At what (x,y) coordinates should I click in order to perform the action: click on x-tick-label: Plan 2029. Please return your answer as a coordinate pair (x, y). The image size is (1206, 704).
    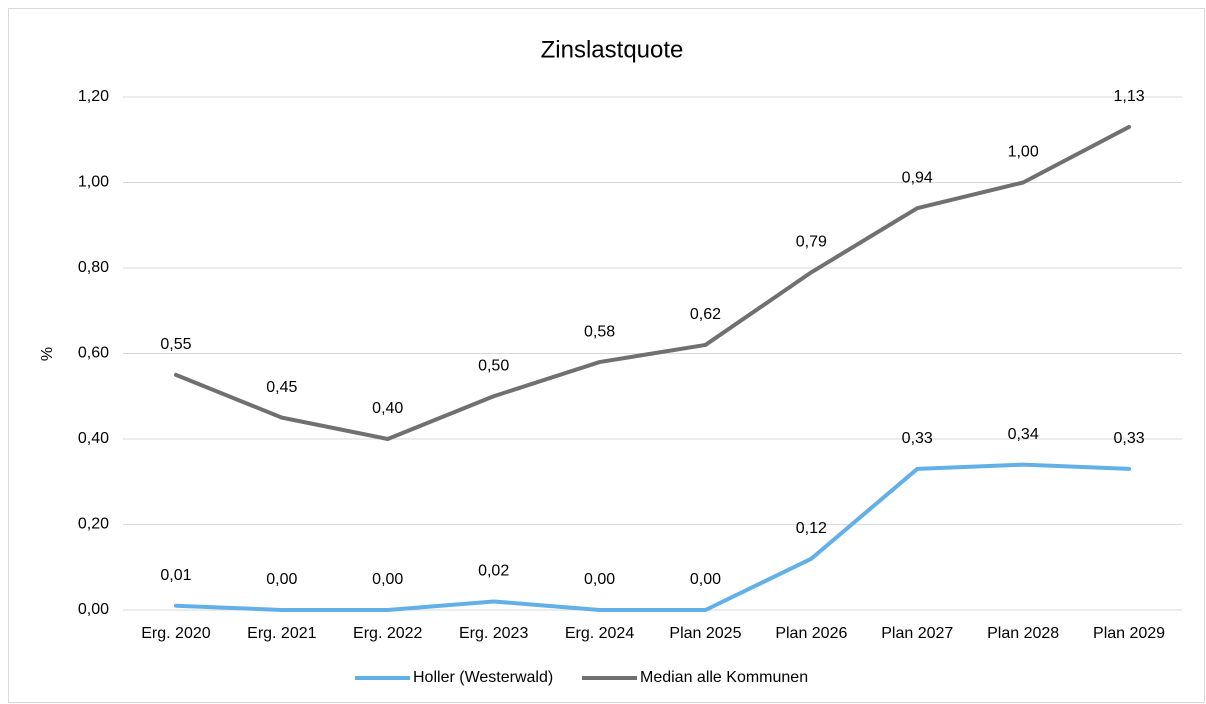
    Looking at the image, I should click on (1129, 633).